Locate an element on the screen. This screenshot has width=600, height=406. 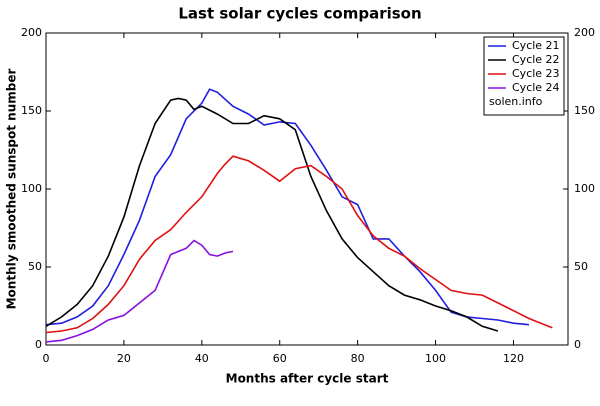
legend-label: Cycle 24 is located at coordinates (536, 87).